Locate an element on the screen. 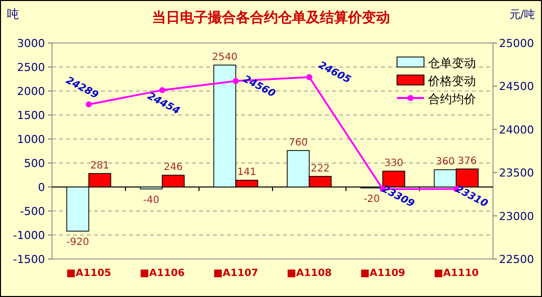  data-label: 760 is located at coordinates (298, 143).